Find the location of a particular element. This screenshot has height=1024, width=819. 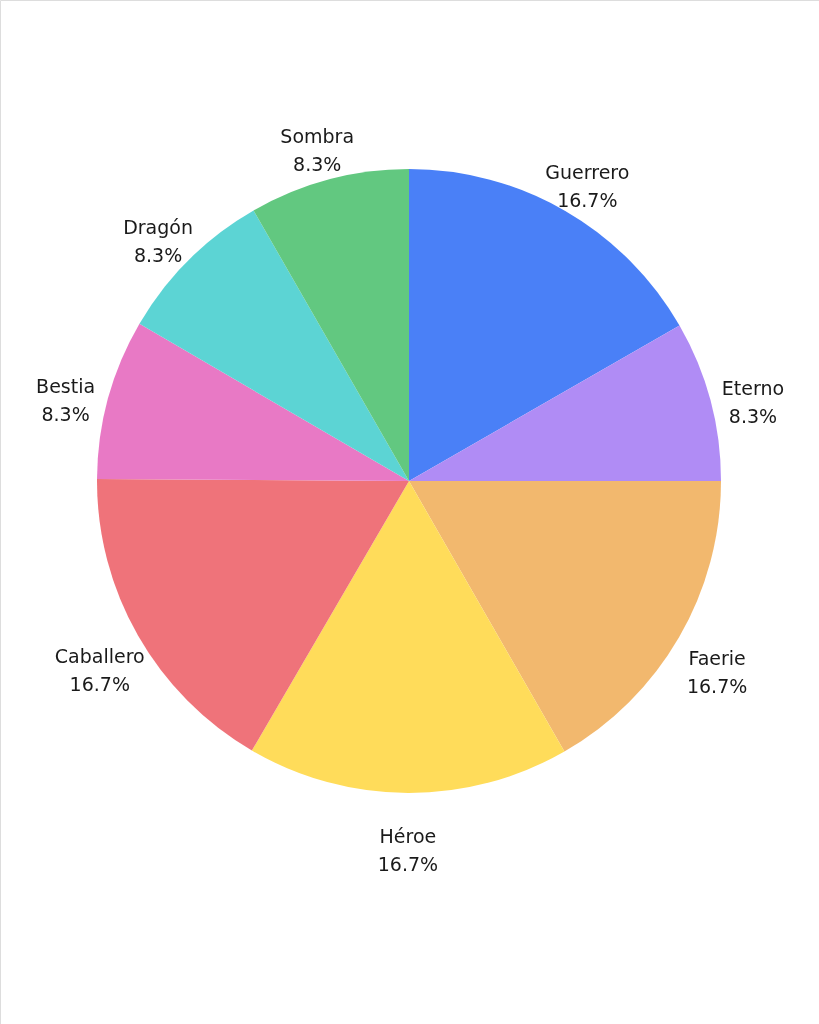

slice-label: Bestia is located at coordinates (66, 386).